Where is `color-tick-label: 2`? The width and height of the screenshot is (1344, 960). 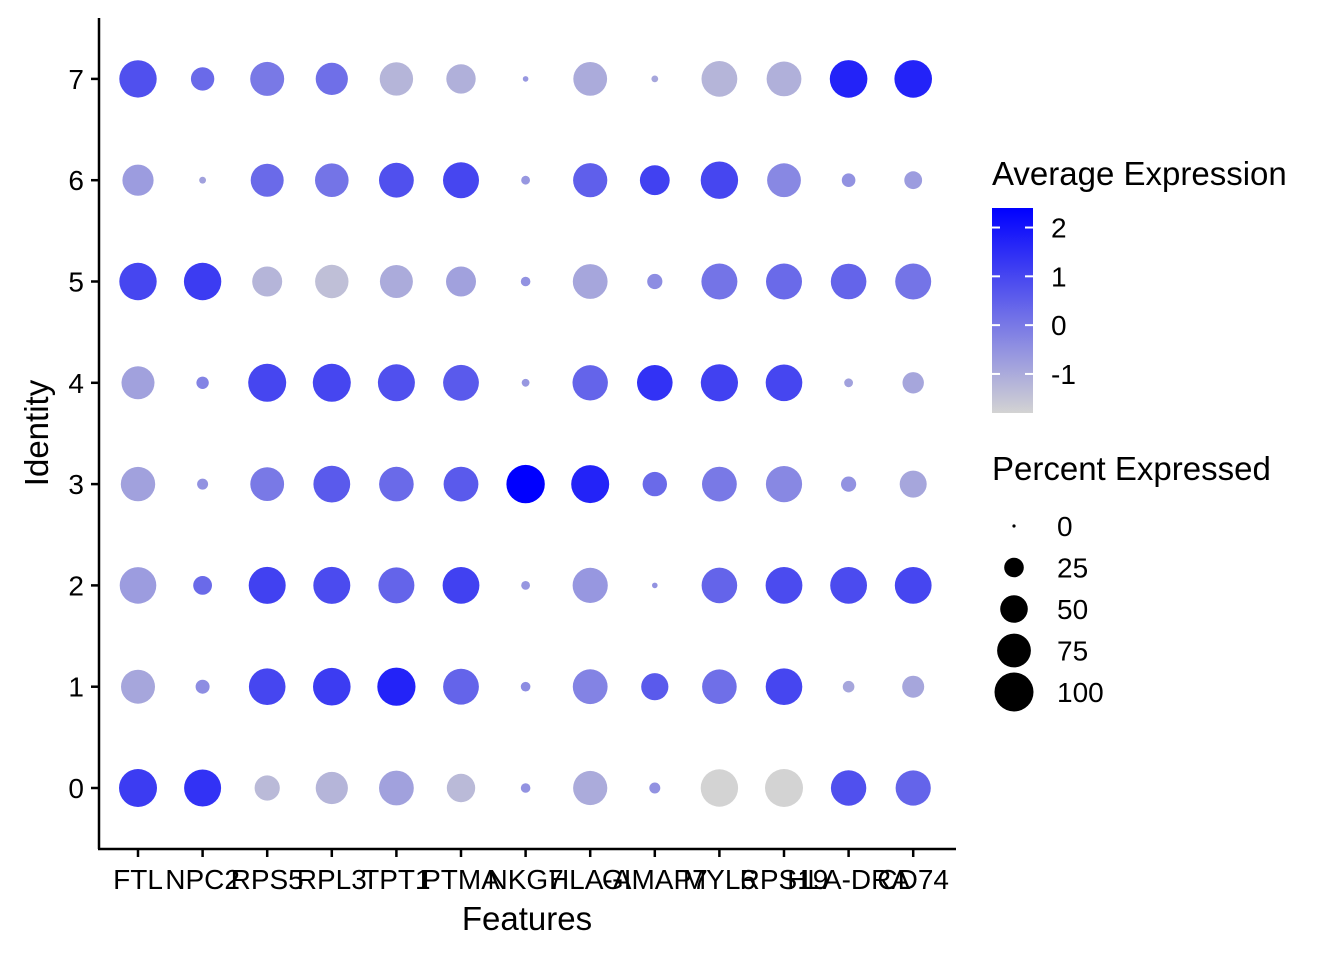 color-tick-label: 2 is located at coordinates (1059, 228).